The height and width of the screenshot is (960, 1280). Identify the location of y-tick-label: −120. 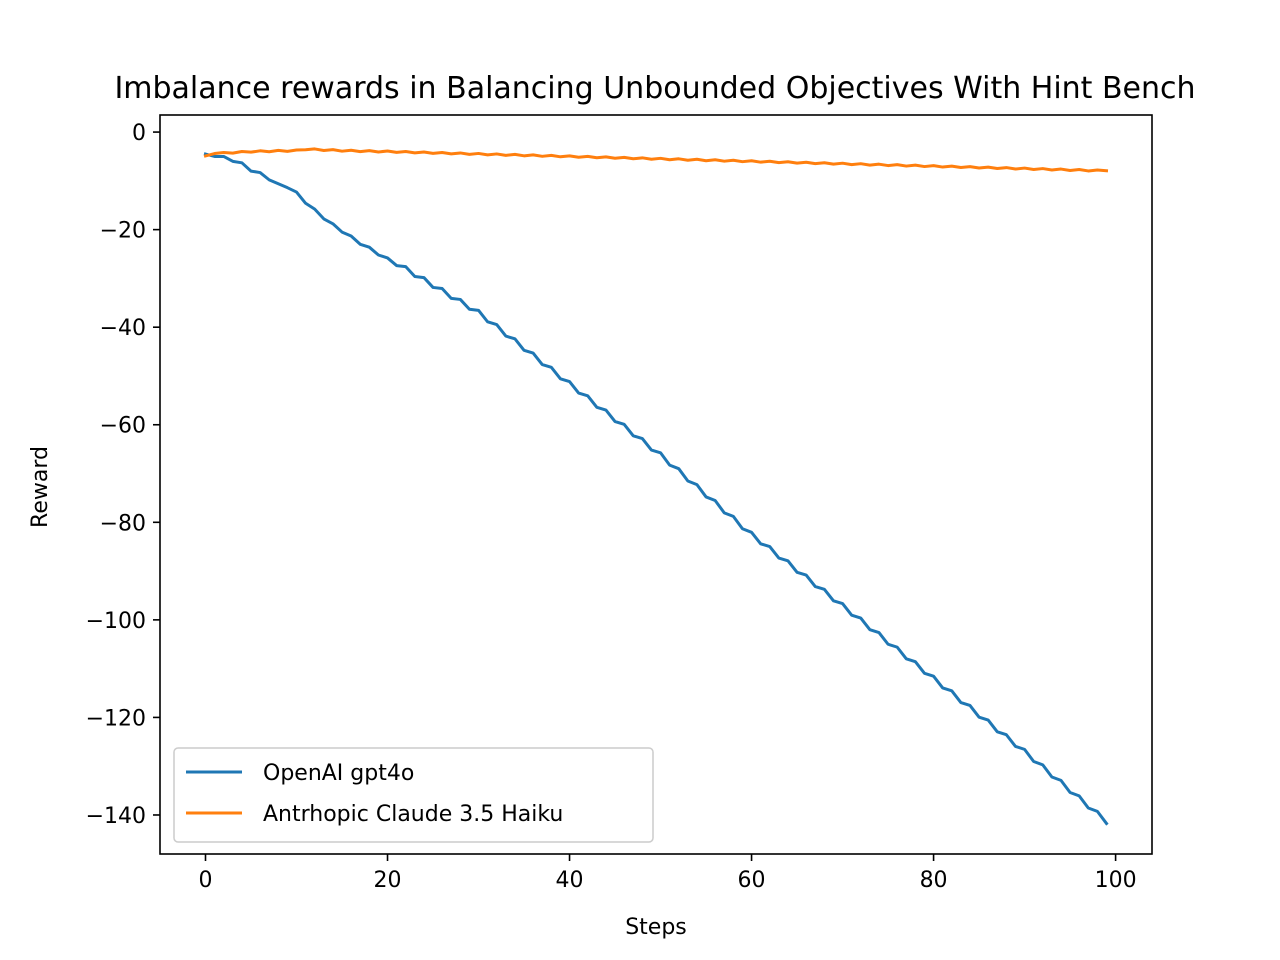
(116, 718).